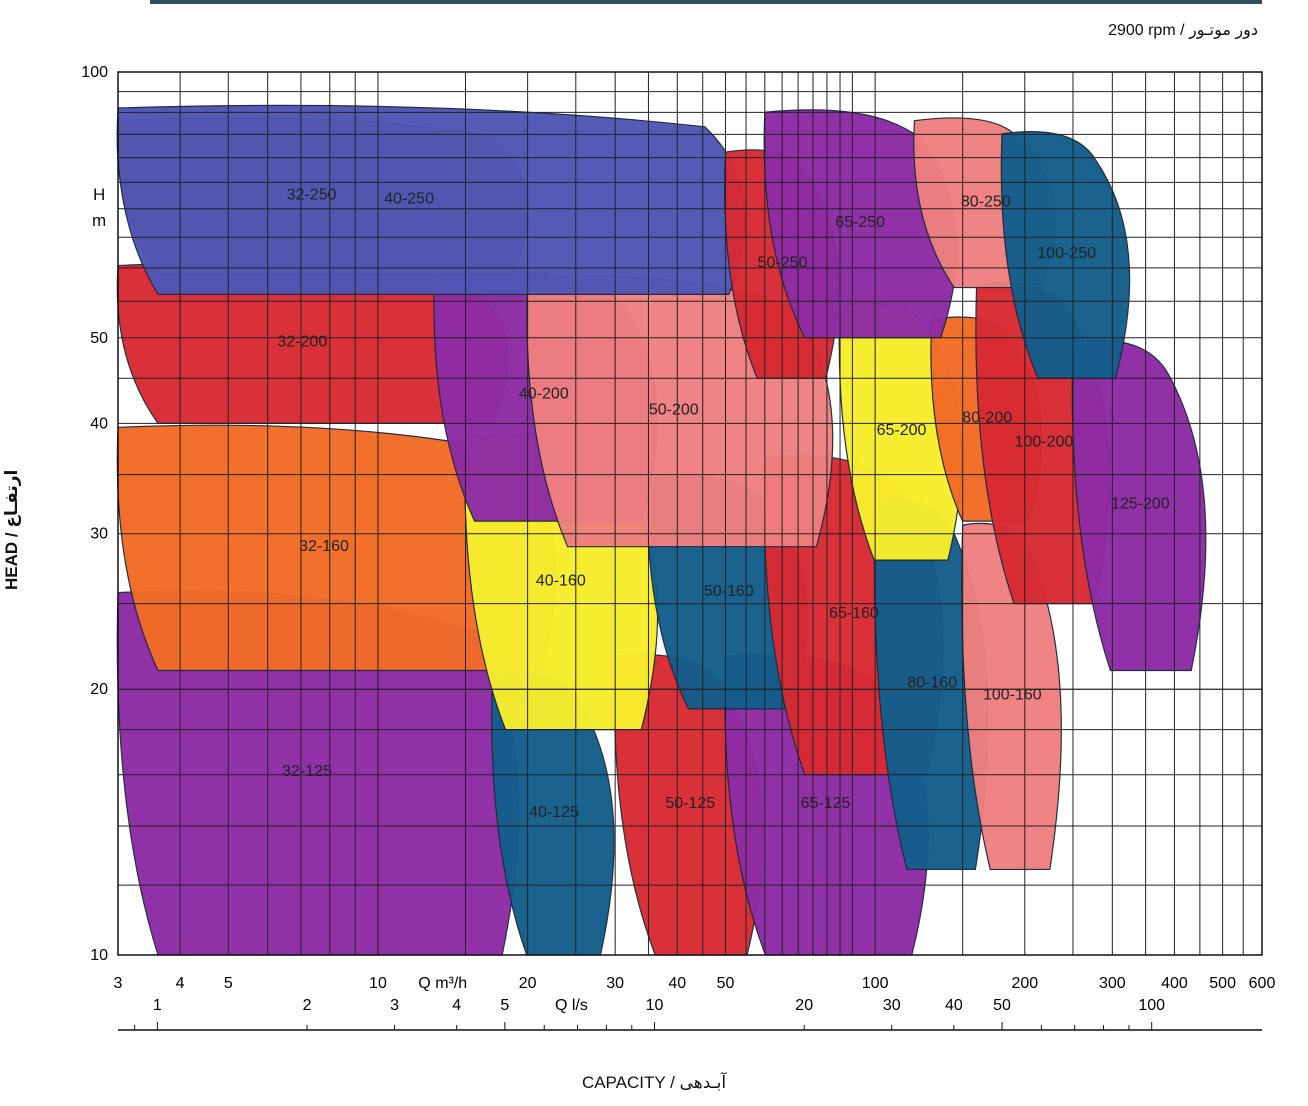  What do you see at coordinates (554, 812) in the screenshot?
I see `zone-label-40-125: 40-125` at bounding box center [554, 812].